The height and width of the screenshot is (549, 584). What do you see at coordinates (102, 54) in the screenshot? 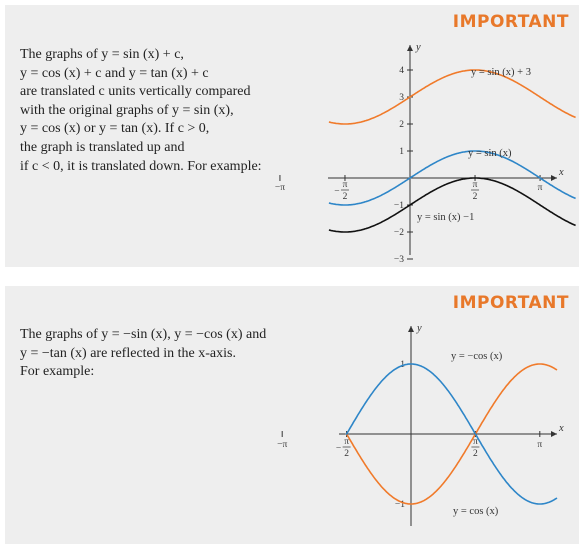
I see `text-line: The graphs of y = sin (x) + c,` at bounding box center [102, 54].